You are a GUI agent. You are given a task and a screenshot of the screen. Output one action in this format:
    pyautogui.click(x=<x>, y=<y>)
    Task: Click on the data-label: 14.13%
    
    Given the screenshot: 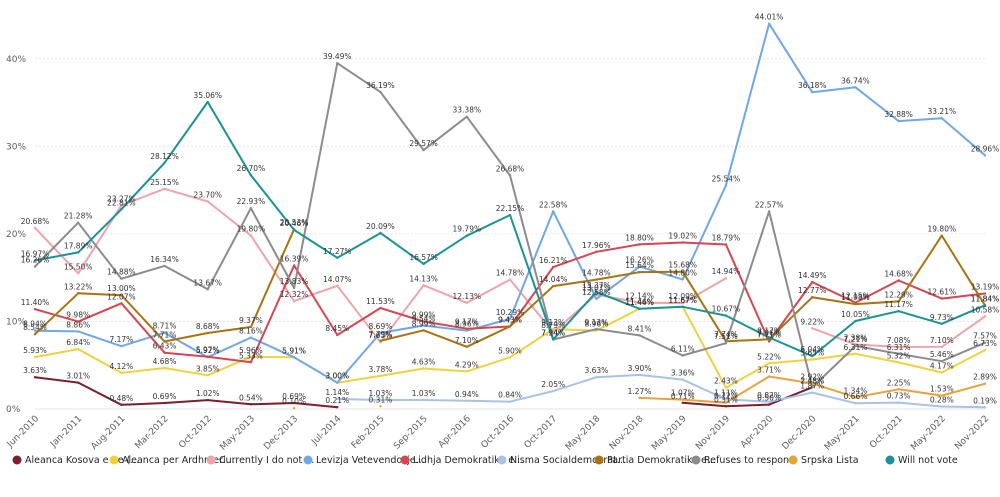 What is the action you would take?
    pyautogui.click(x=423, y=278)
    